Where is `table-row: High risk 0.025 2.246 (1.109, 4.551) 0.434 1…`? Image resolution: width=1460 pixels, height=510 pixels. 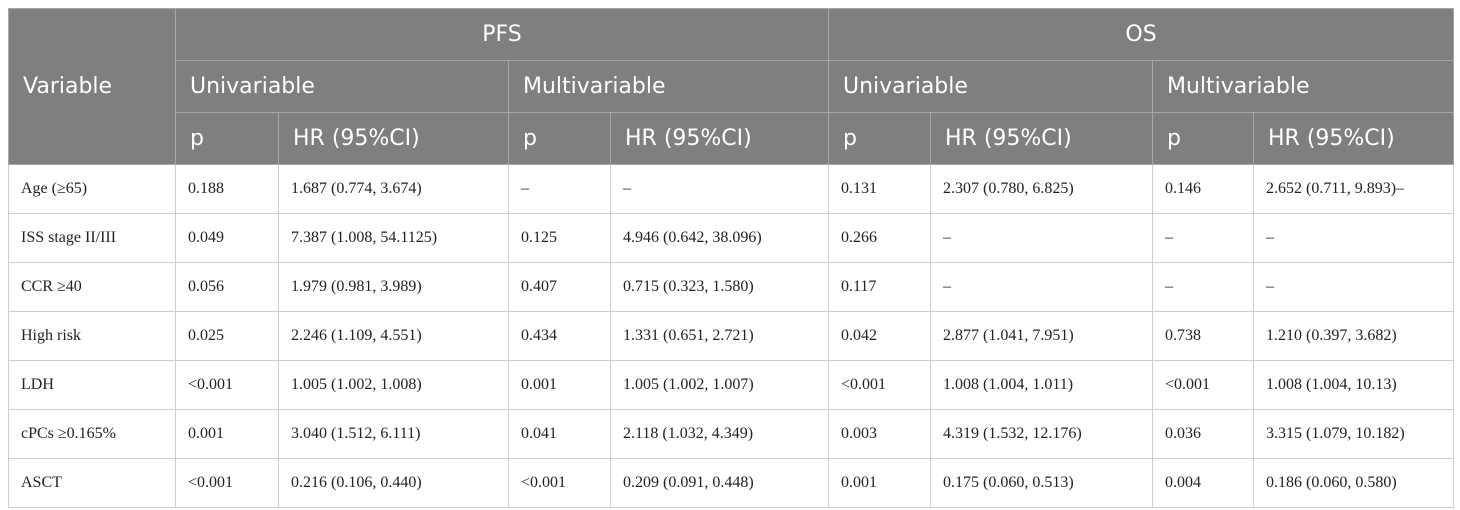 table-row: High risk 0.025 2.246 (1.109, 4.551) 0.434 1… is located at coordinates (731, 336).